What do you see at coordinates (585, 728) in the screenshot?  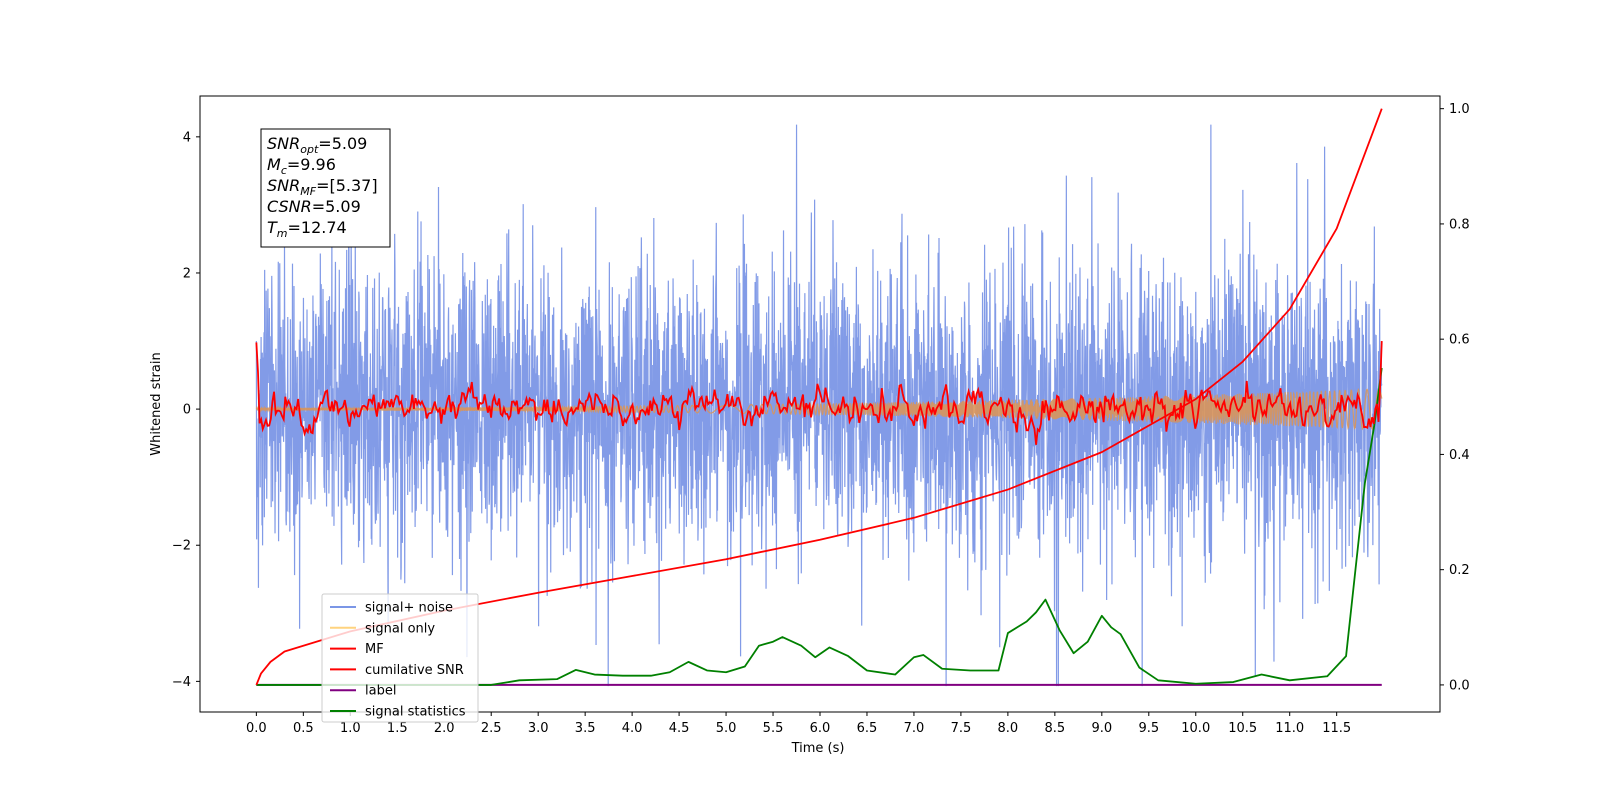 I see `x-tick-label: 3.5` at bounding box center [585, 728].